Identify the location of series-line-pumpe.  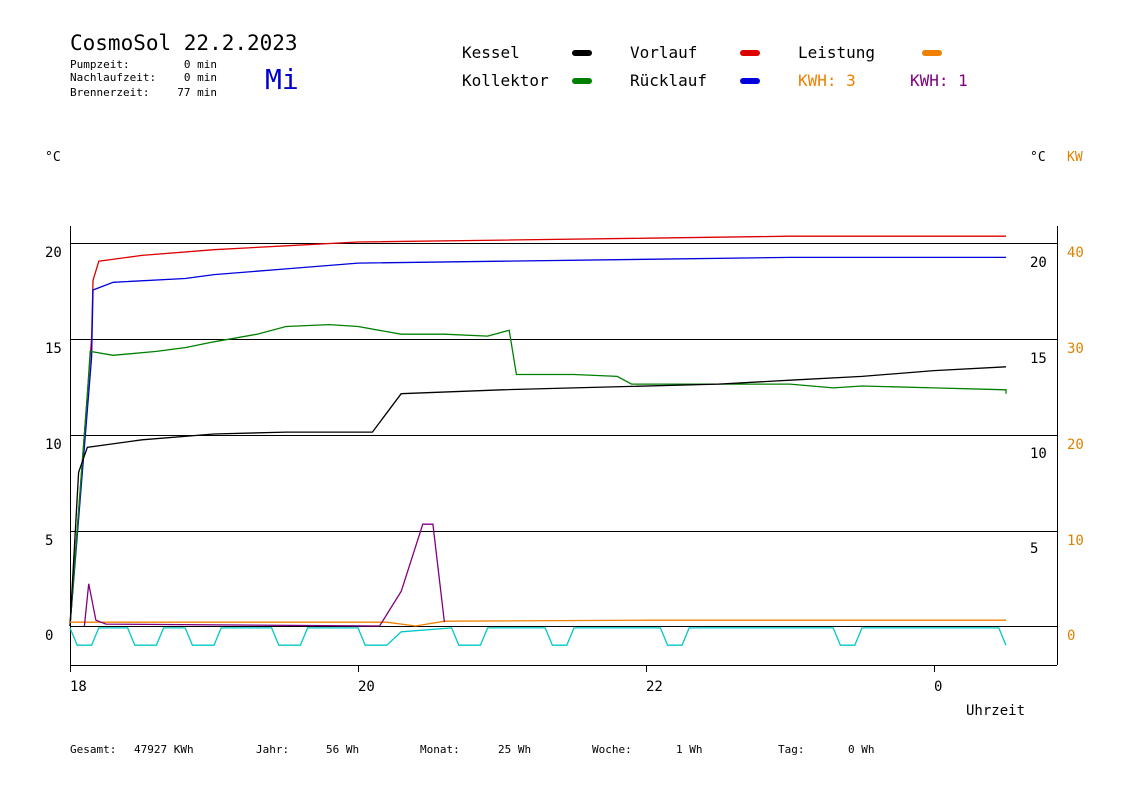
(538, 636).